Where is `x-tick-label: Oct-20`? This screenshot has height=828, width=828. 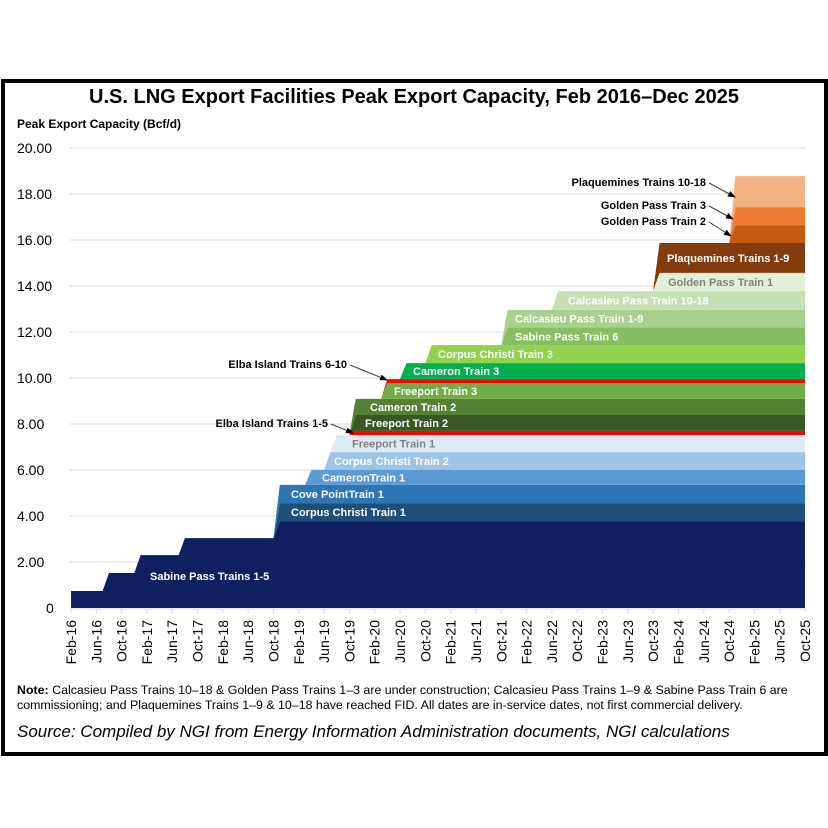 x-tick-label: Oct-20 is located at coordinates (425, 641).